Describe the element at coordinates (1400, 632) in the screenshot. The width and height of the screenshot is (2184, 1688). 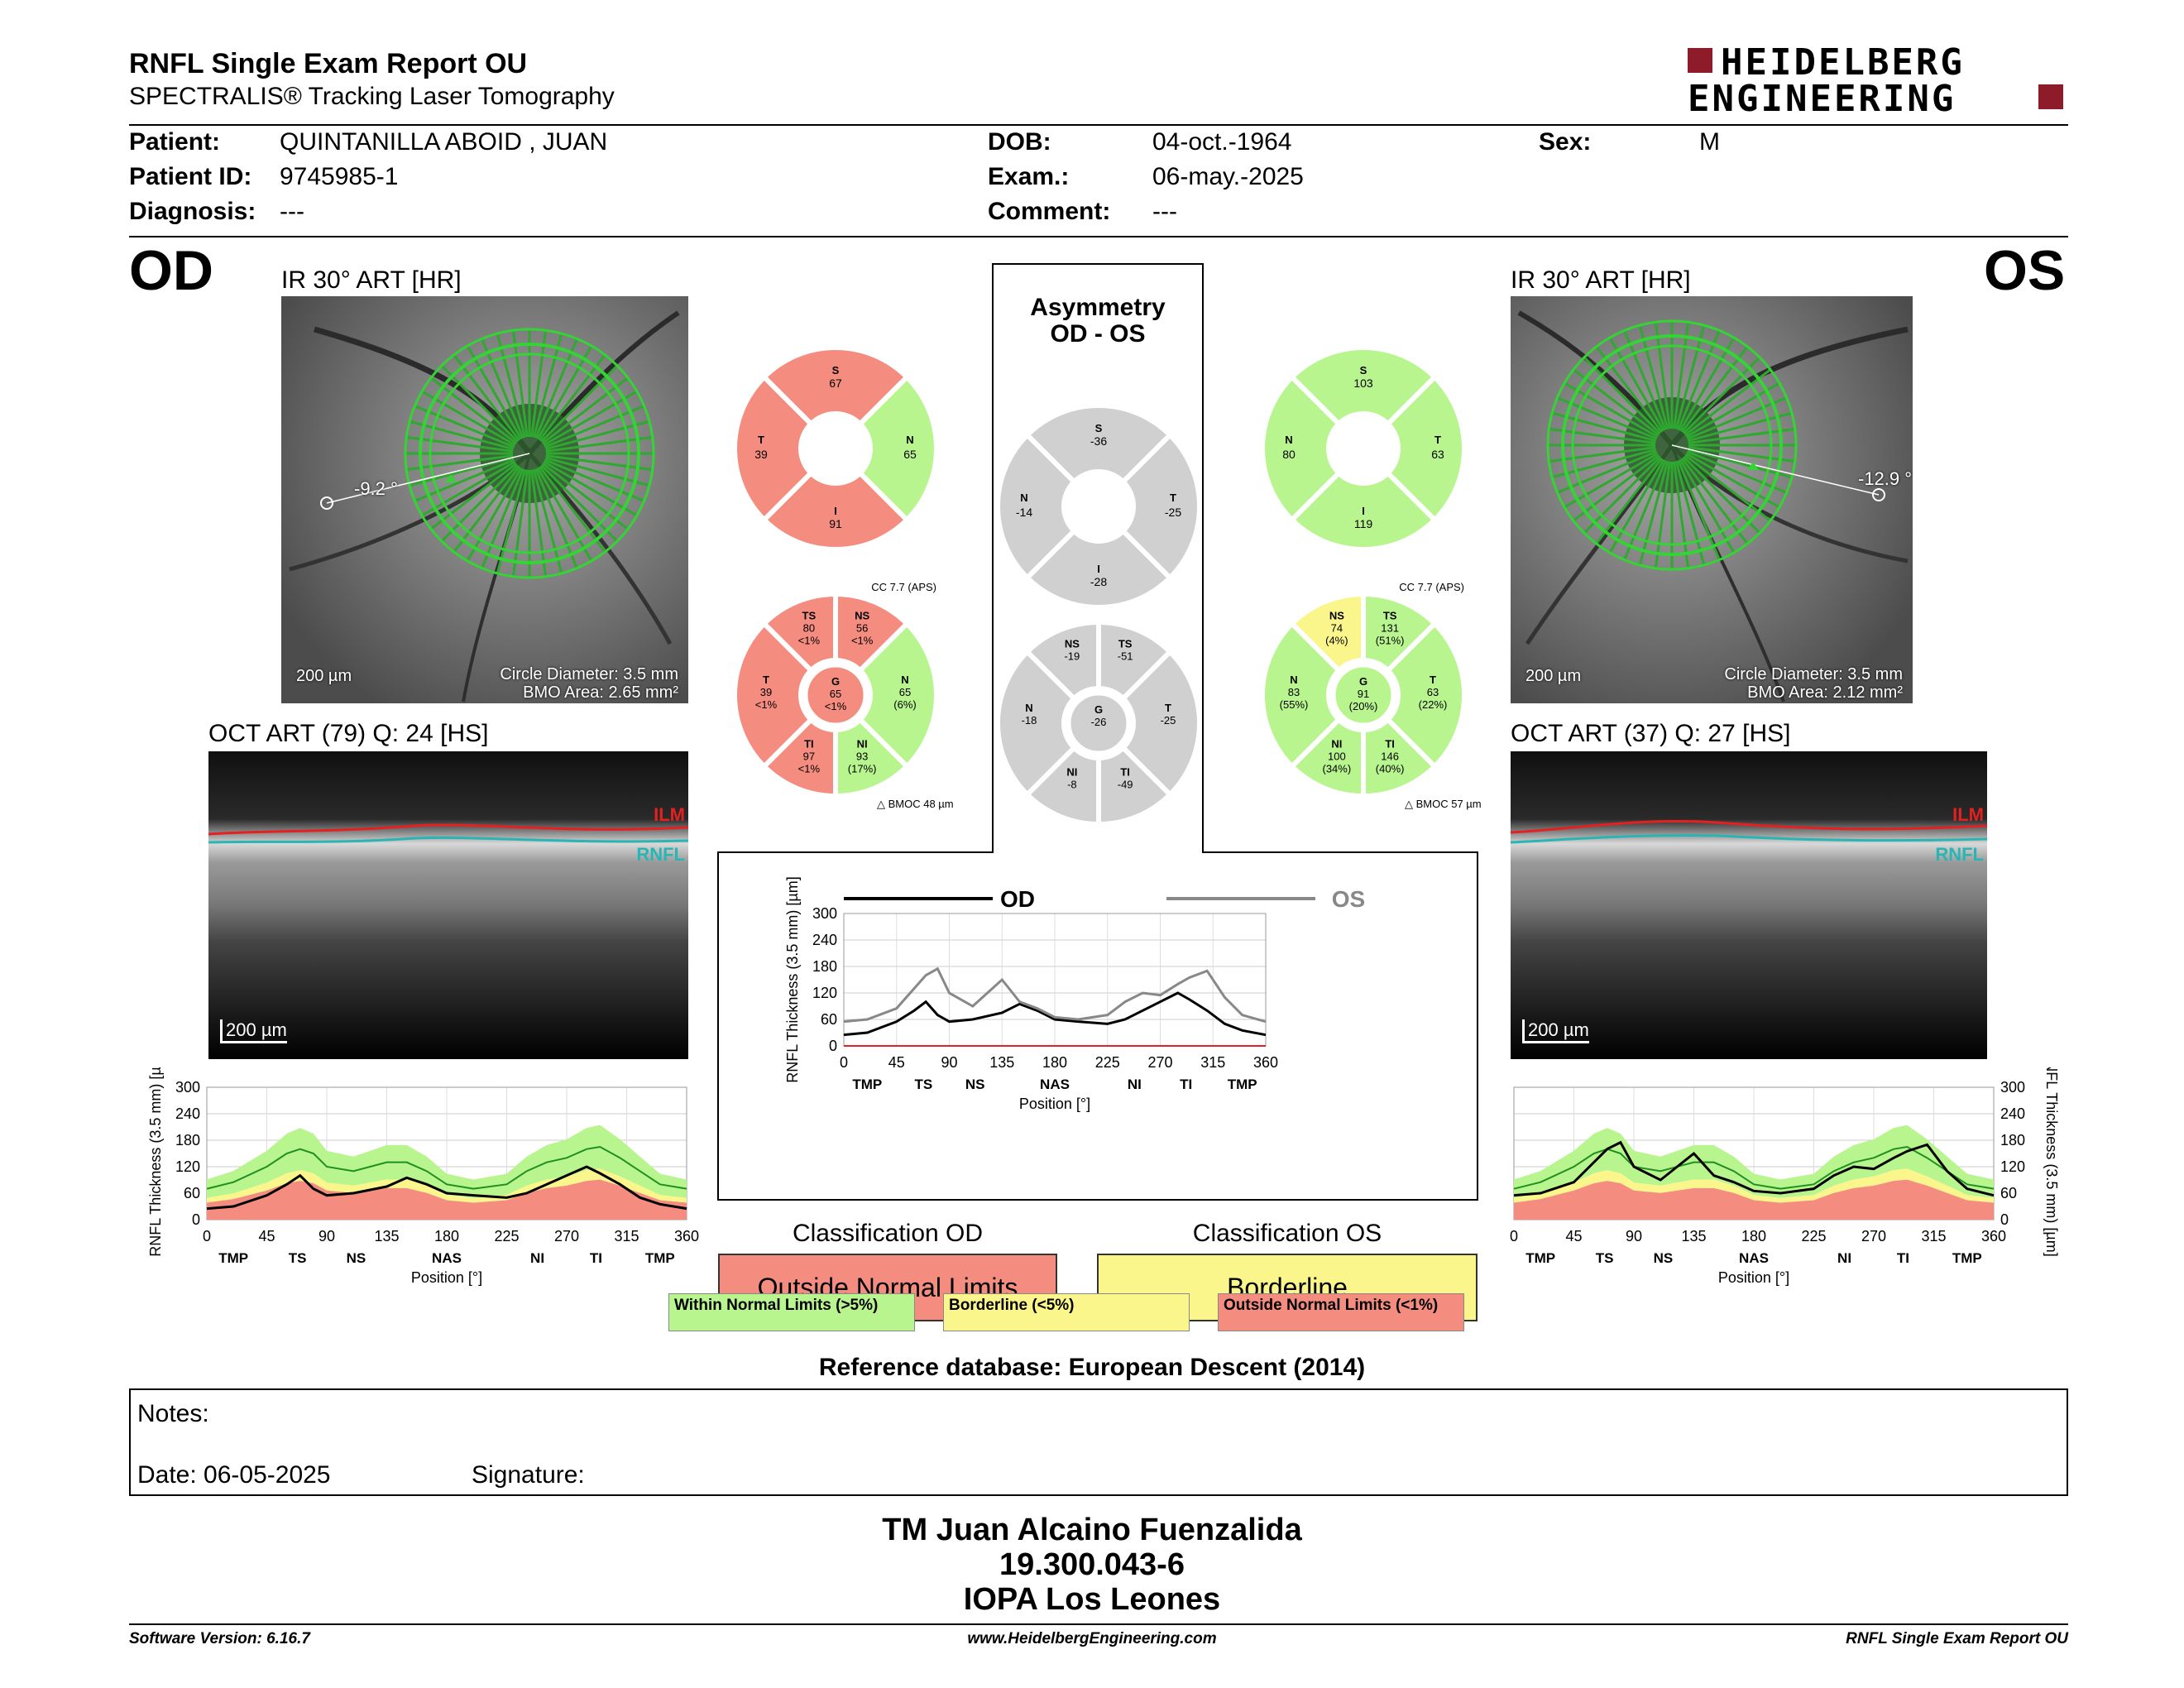
I see `os-sect-sector-ts` at that location.